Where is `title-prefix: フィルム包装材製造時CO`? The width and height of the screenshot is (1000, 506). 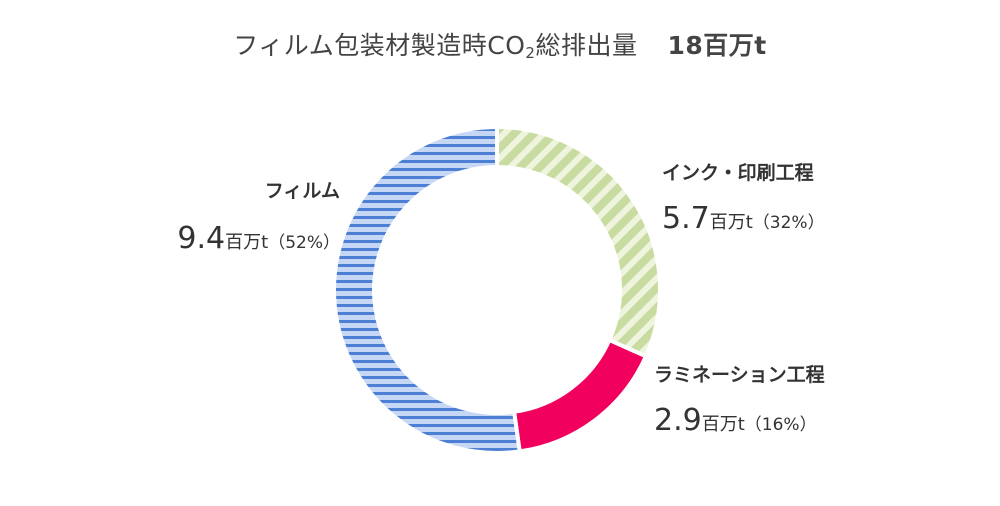
title-prefix: フィルム包装材製造時CO is located at coordinates (379, 45).